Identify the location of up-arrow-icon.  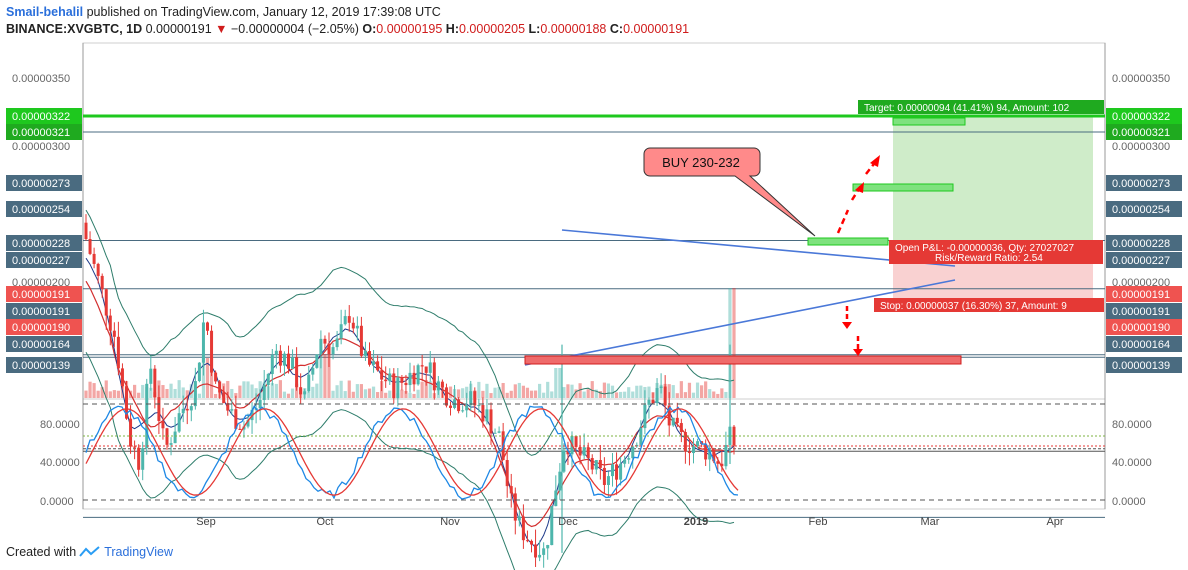
(859, 187).